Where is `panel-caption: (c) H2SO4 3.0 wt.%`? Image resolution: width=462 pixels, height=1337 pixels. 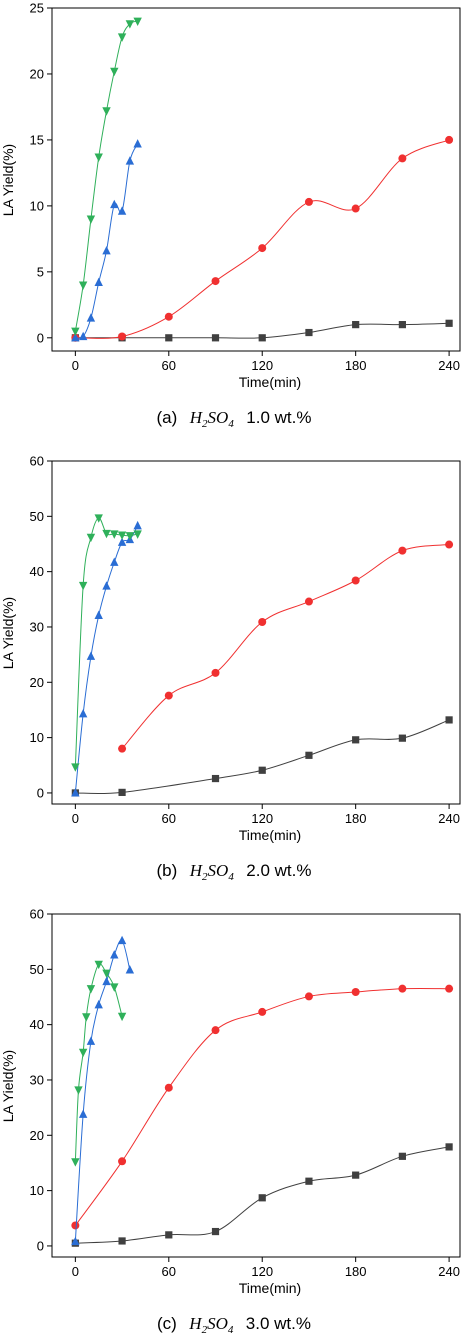
panel-caption: (c) H2SO4 3.0 wt.% is located at coordinates (234, 1325).